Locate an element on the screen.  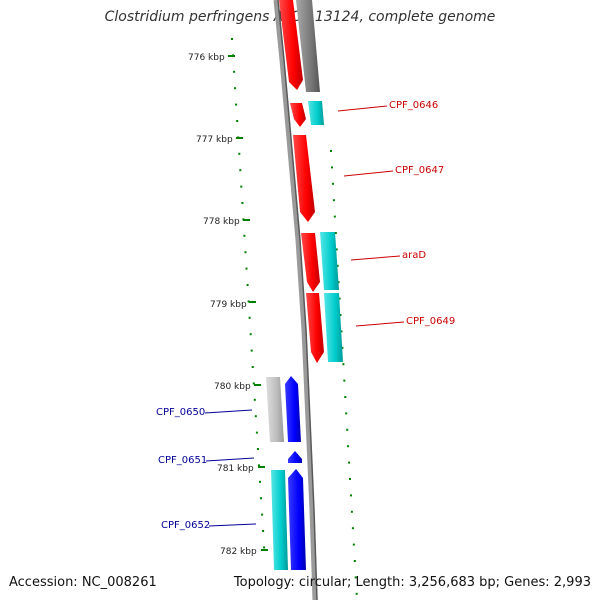
label-cpf-0647: CPF_0647 is located at coordinates (419, 170).